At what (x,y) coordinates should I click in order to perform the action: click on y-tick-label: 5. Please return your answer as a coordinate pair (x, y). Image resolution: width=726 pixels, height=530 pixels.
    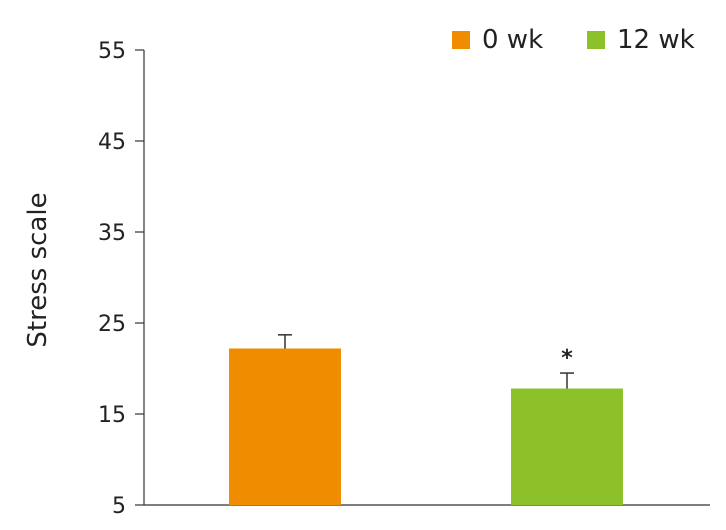
    Looking at the image, I should click on (119, 506).